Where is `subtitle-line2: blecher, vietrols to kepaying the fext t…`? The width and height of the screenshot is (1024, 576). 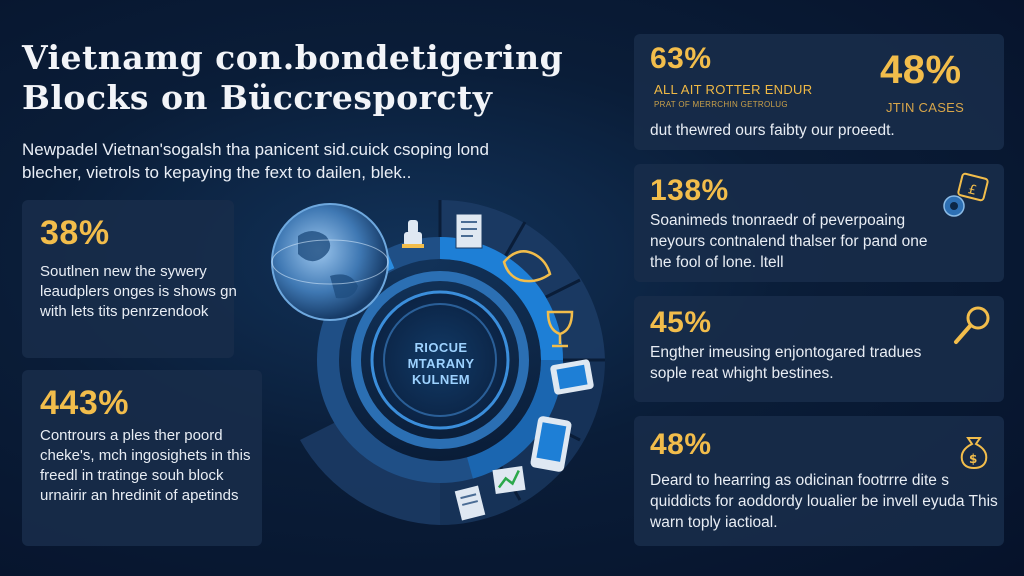
subtitle-line2: blecher, vietrols to kepaying the fext t… is located at coordinates (217, 172).